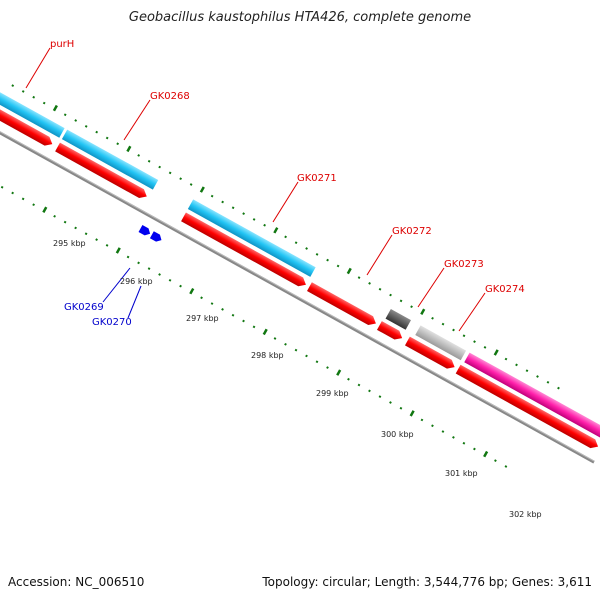  Describe the element at coordinates (532, 396) in the screenshot. I see `feature-GK0274` at that location.